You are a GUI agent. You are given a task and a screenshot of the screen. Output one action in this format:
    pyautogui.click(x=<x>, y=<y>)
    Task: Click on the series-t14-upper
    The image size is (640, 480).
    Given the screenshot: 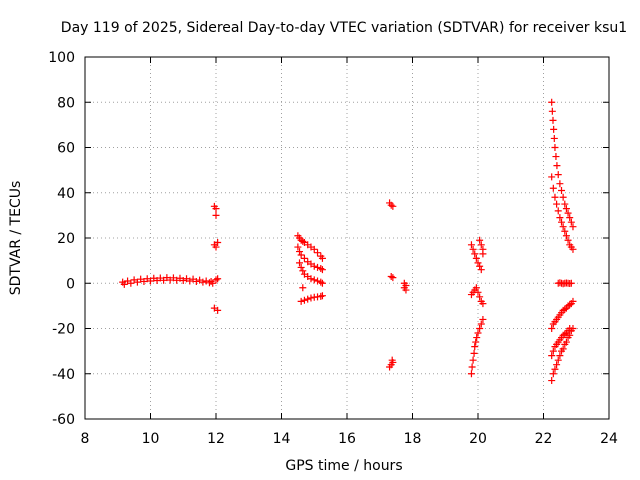 What is the action you would take?
    pyautogui.click(x=310, y=247)
    